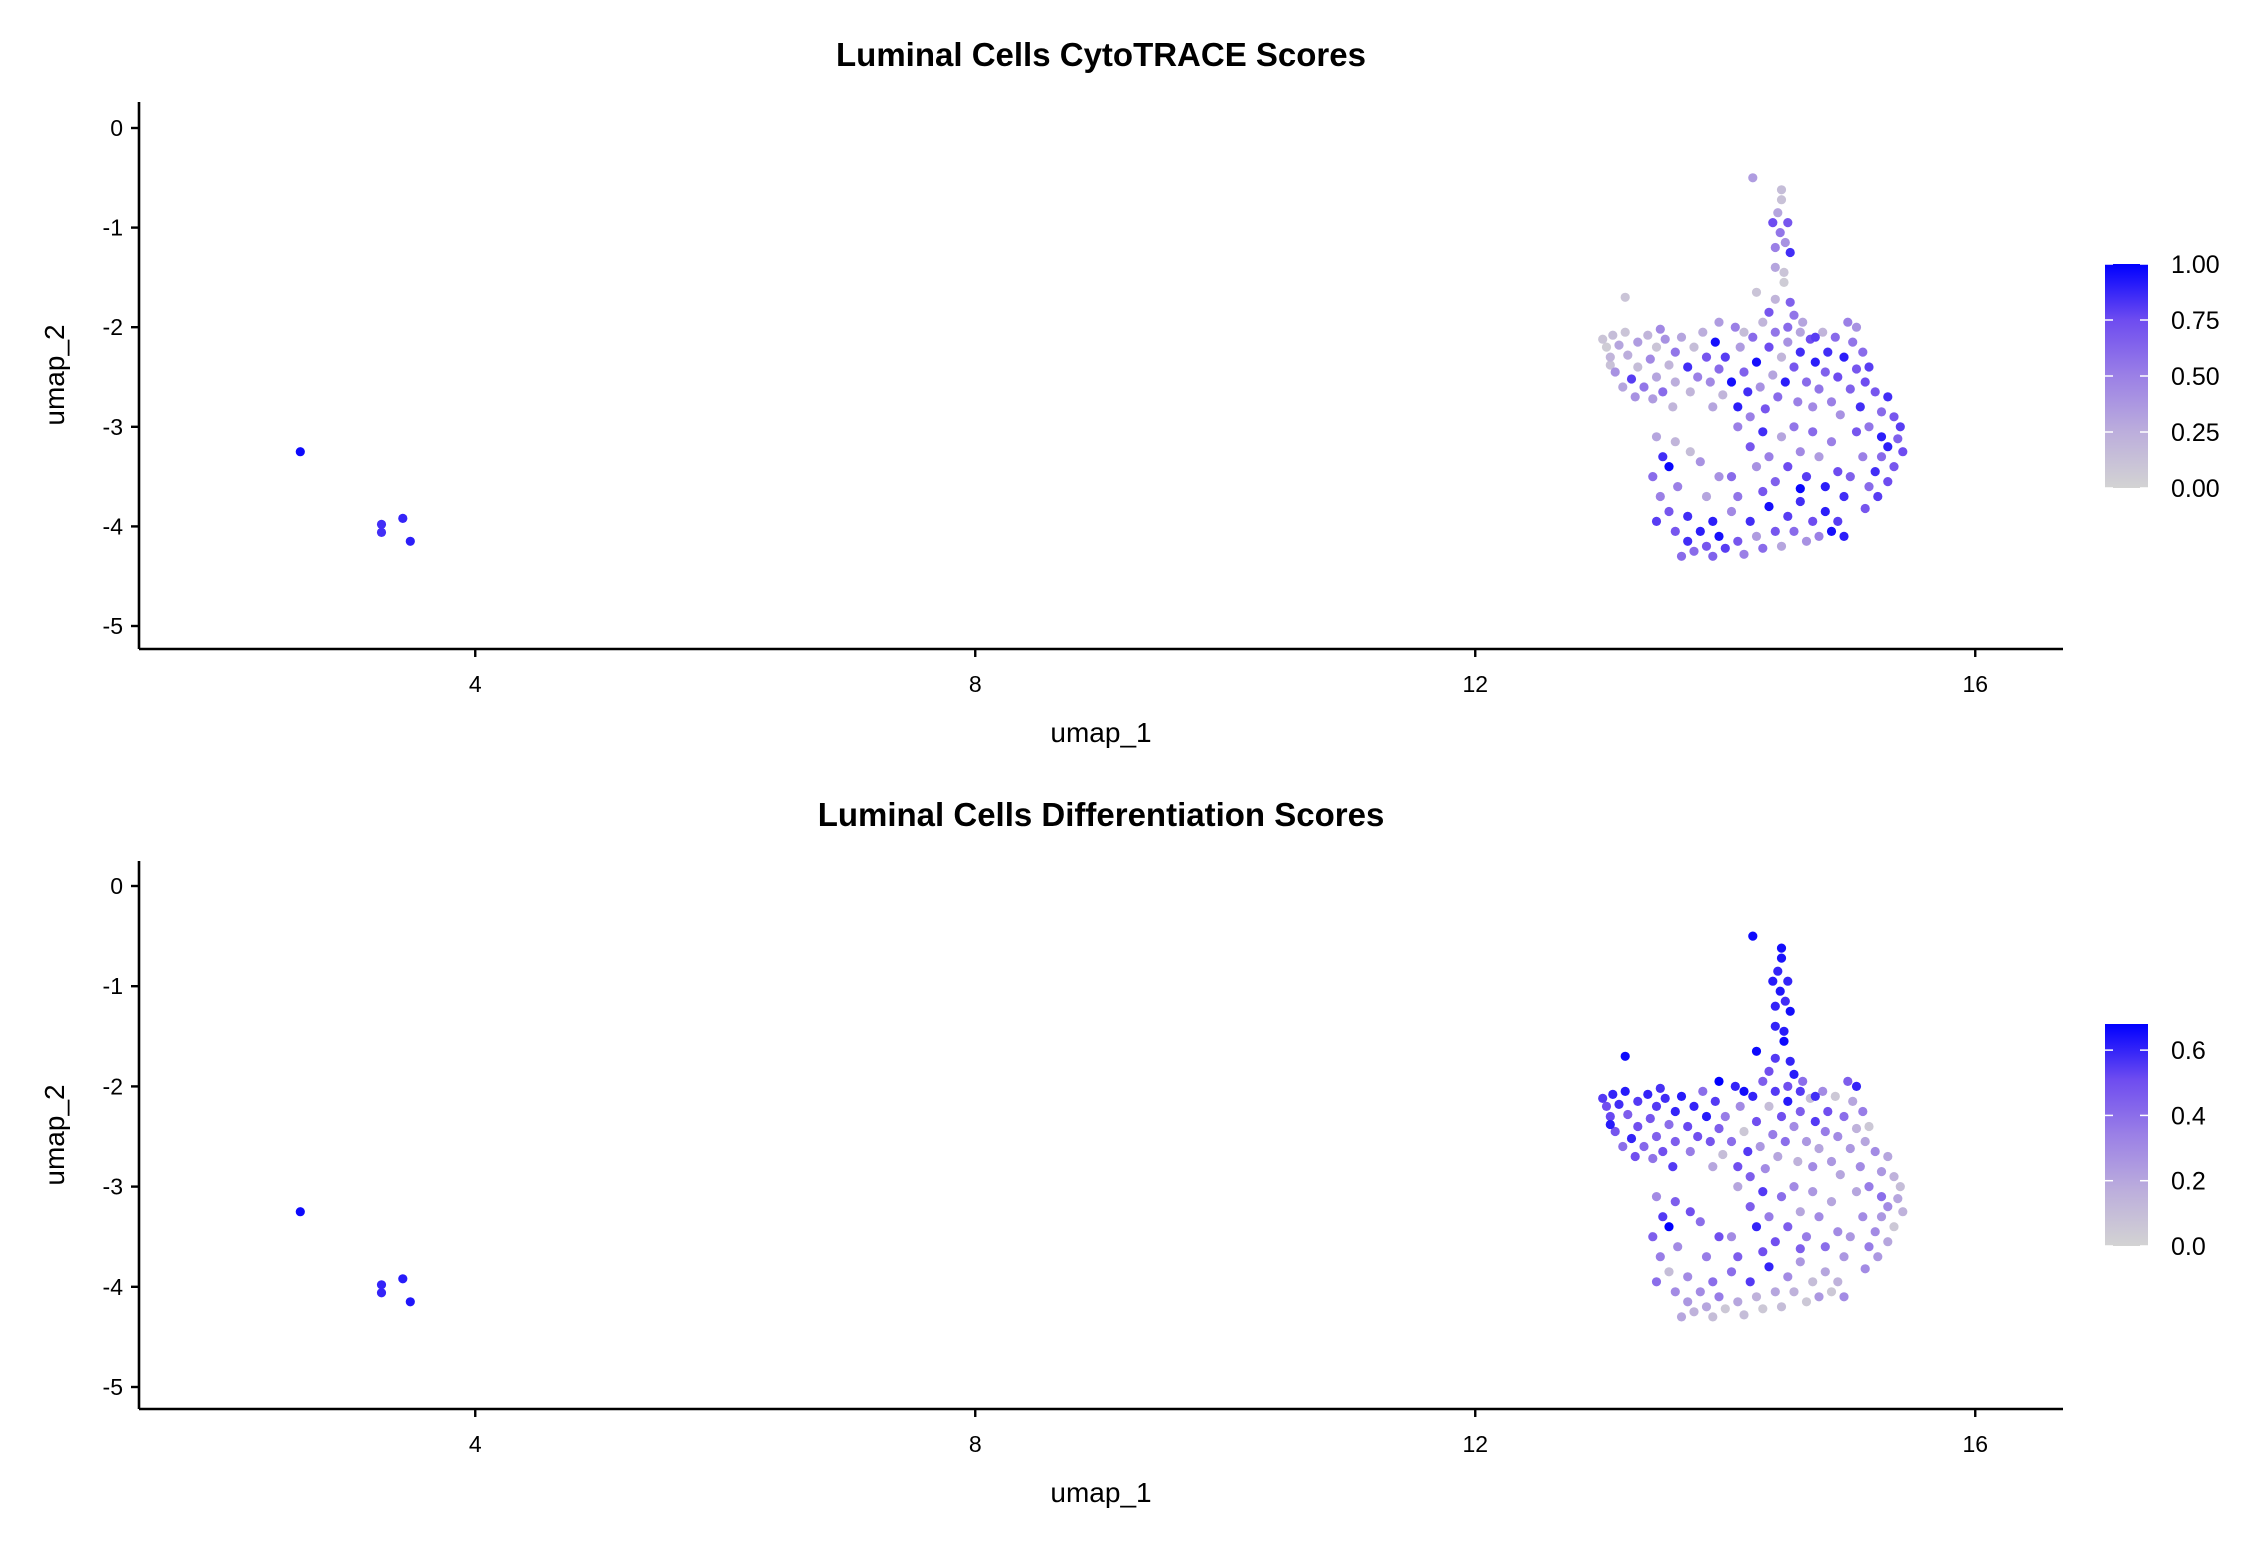  Describe the element at coordinates (1475, 1444) in the screenshot. I see `x-tick-label: 12` at that location.